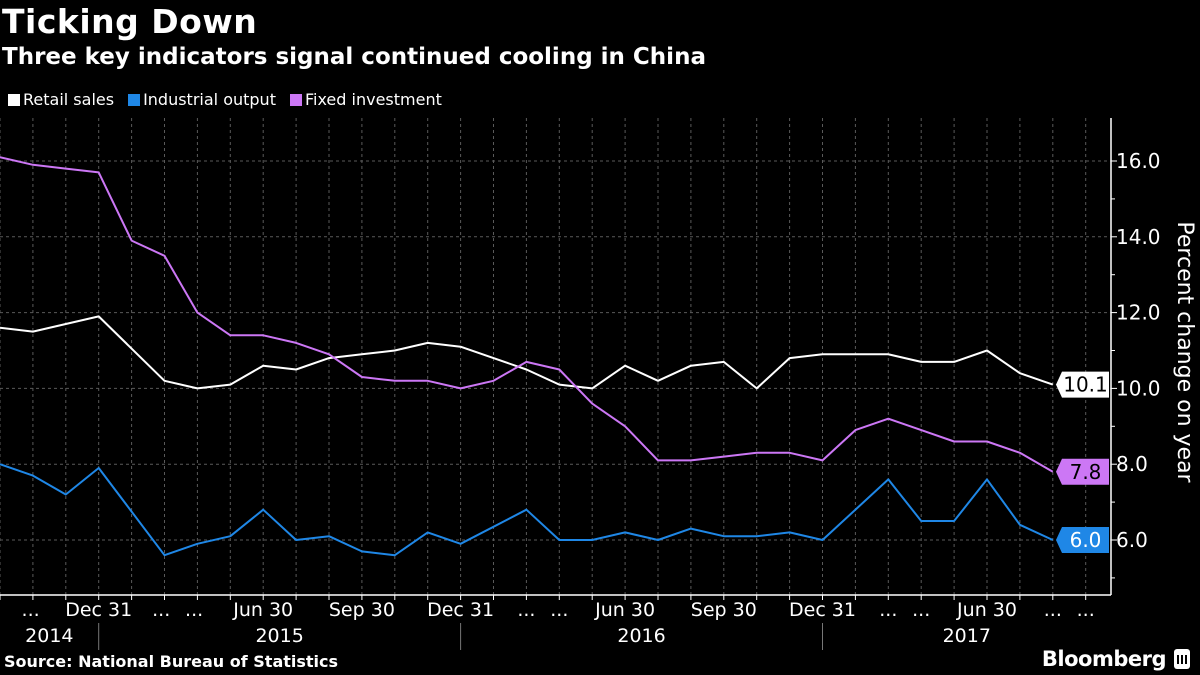 This screenshot has height=675, width=1200. I want to click on year-label: 2017, so click(967, 636).